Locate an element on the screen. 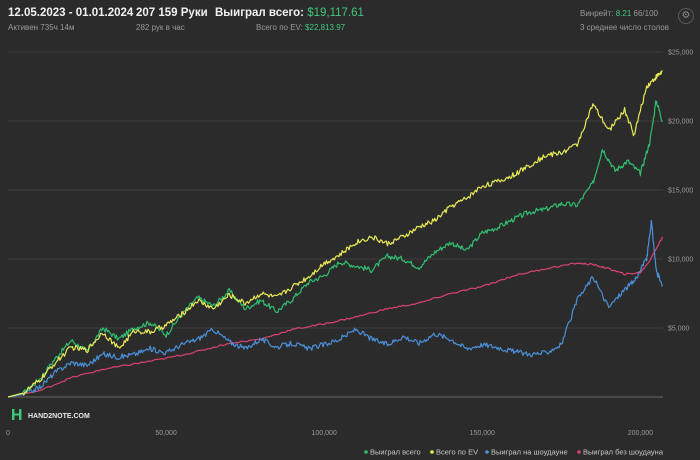 Image resolution: width=700 pixels, height=460 pixels. y-tick-label: $15,000 is located at coordinates (680, 191).